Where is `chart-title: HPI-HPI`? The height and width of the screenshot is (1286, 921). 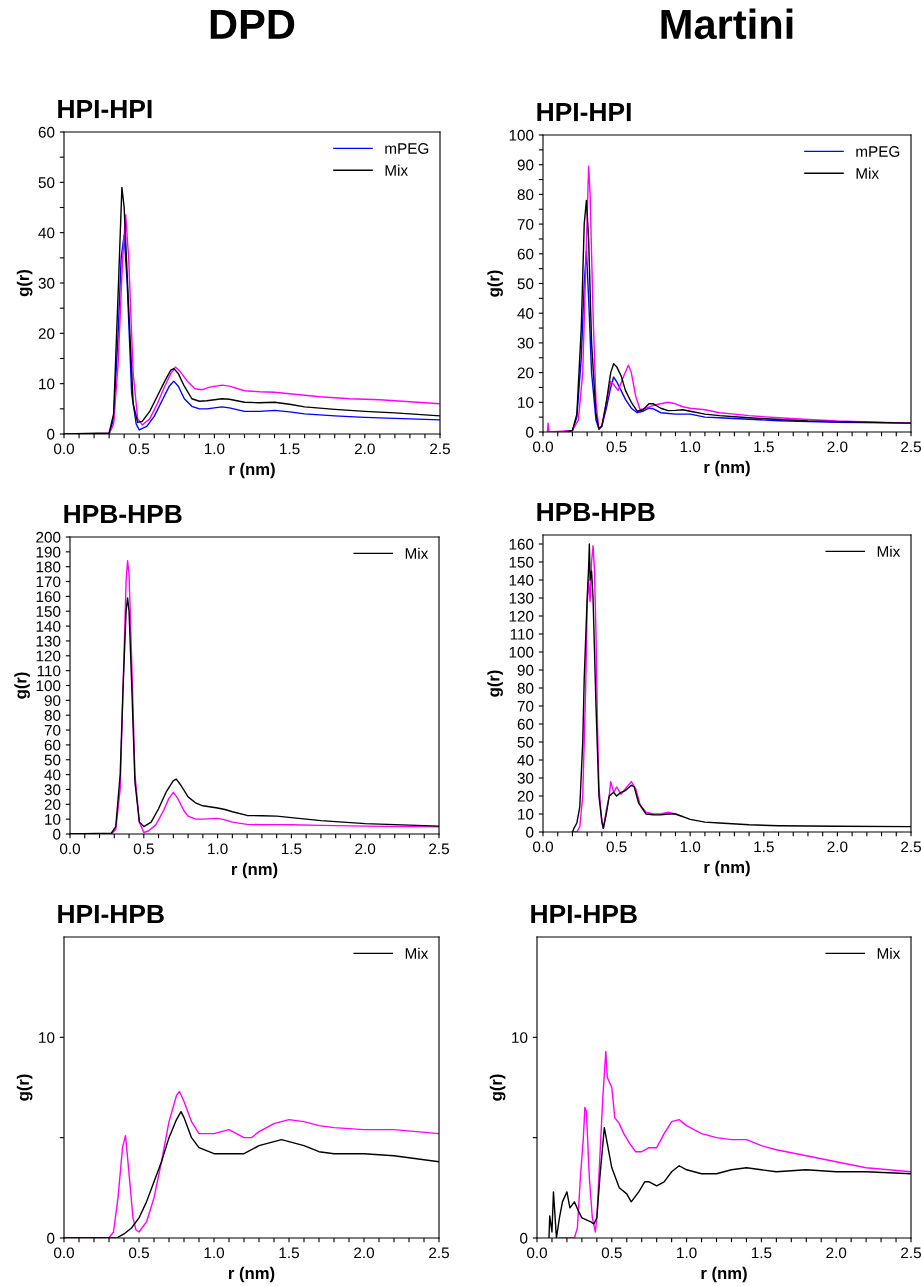 chart-title: HPI-HPI is located at coordinates (584, 112).